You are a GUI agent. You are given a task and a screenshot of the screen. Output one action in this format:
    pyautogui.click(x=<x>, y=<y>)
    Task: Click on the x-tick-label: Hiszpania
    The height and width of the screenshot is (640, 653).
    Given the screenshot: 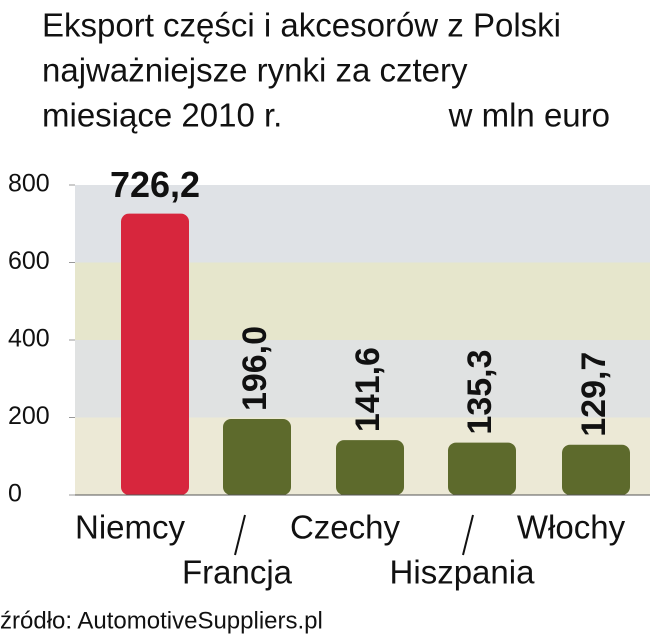 What is the action you would take?
    pyautogui.click(x=463, y=572)
    